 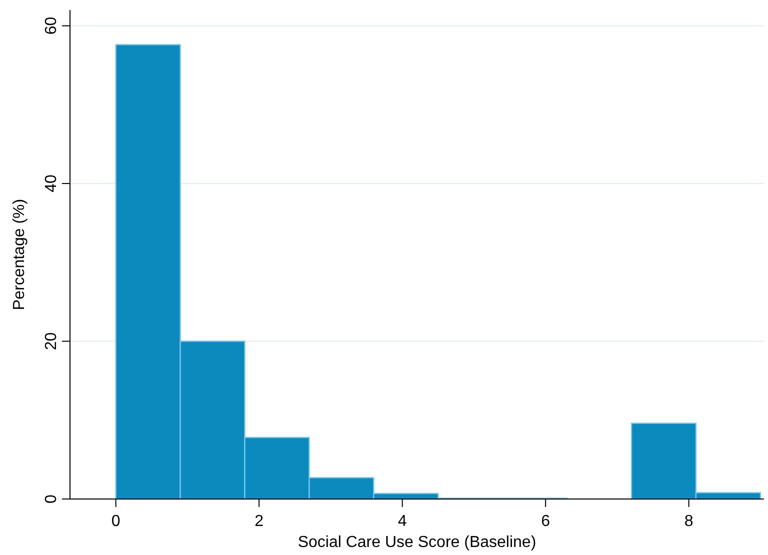 What do you see at coordinates (259, 521) in the screenshot?
I see `x-tick-label: 2` at bounding box center [259, 521].